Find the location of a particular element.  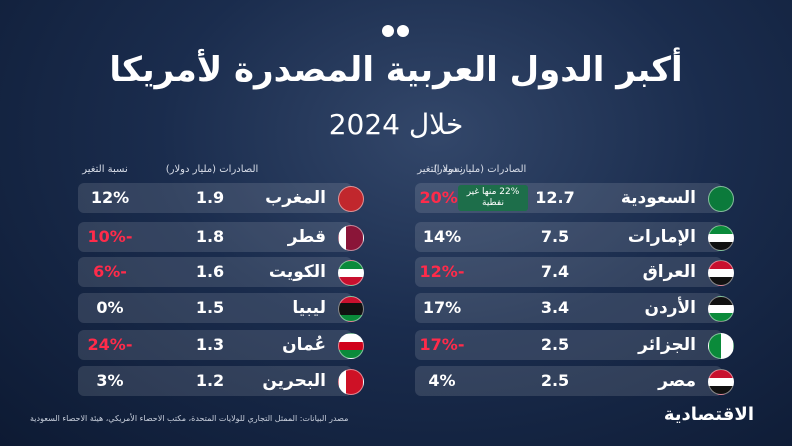

note: 22% منها غير نفطية is located at coordinates (493, 198).